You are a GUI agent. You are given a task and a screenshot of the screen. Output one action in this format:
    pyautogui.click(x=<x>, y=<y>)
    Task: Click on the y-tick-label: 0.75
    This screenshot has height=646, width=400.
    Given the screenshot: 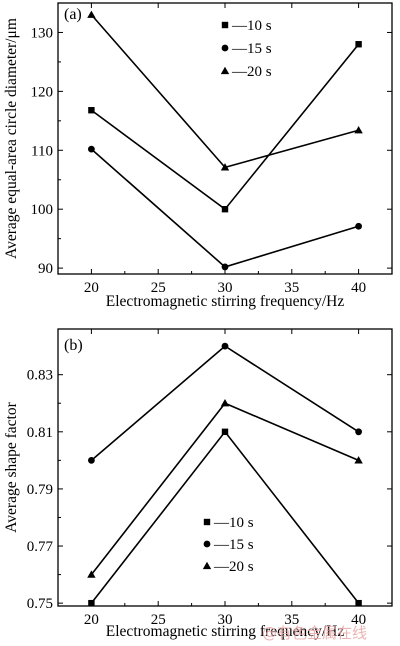 What is the action you would take?
    pyautogui.click(x=40, y=604)
    